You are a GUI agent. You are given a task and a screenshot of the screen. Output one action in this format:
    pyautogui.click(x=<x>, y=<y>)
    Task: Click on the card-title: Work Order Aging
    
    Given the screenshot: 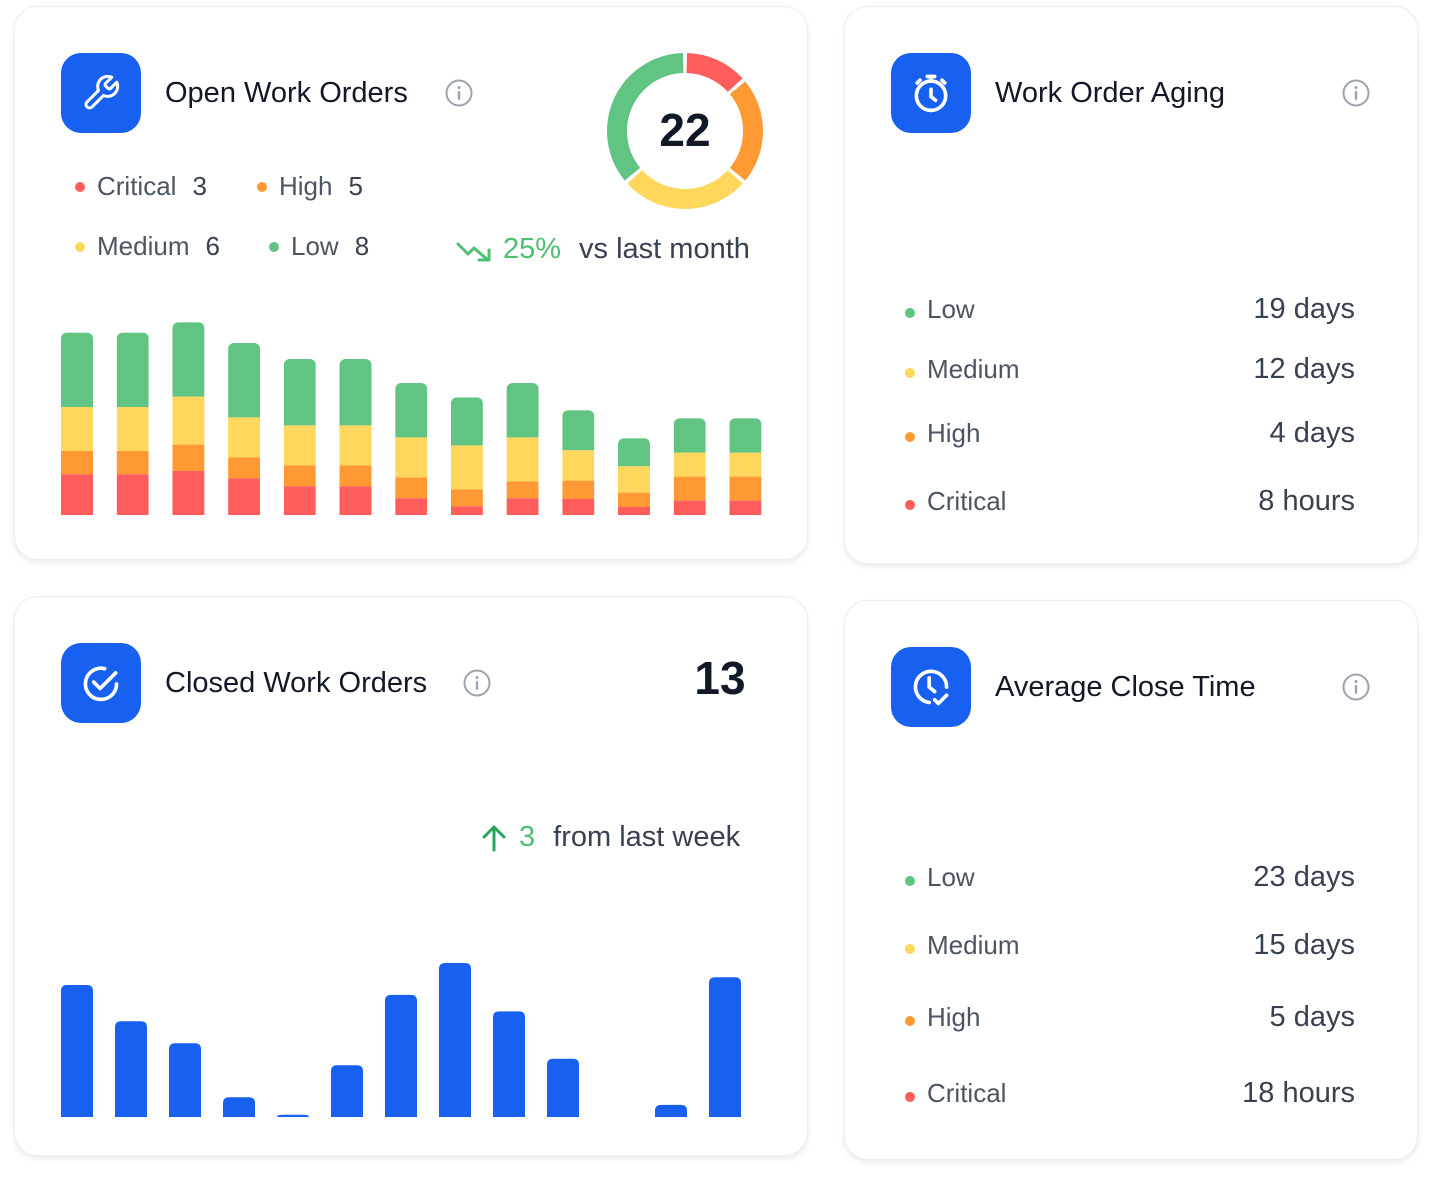 What is the action you would take?
    pyautogui.click(x=1110, y=93)
    